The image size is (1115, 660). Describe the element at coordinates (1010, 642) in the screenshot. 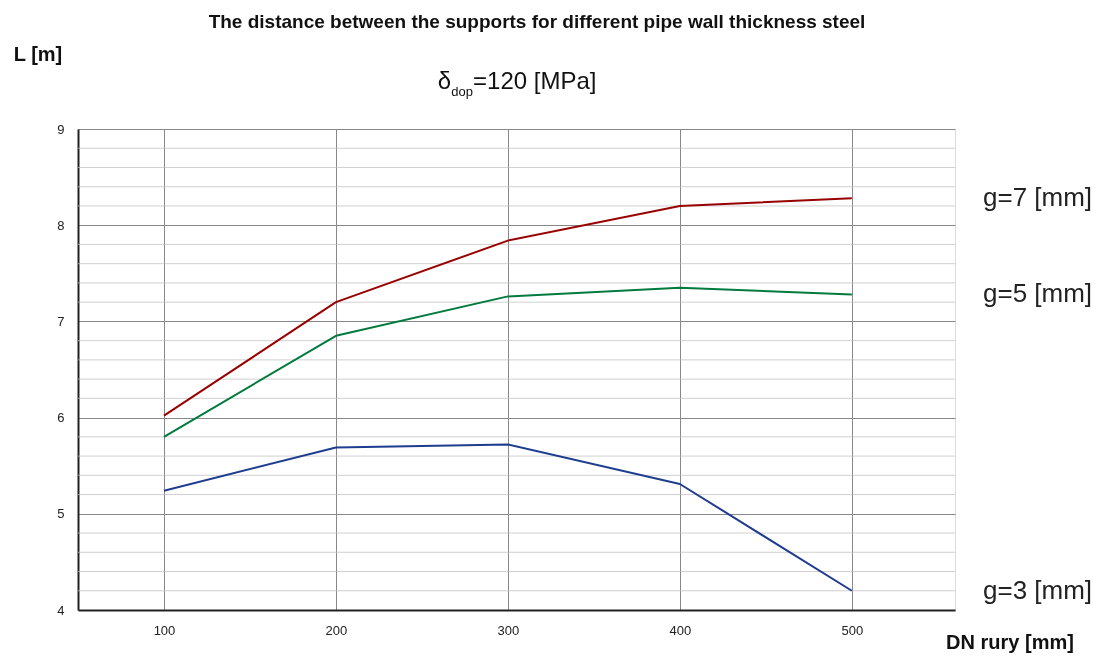

I see `x-axis-title: DN rury [mm]` at that location.